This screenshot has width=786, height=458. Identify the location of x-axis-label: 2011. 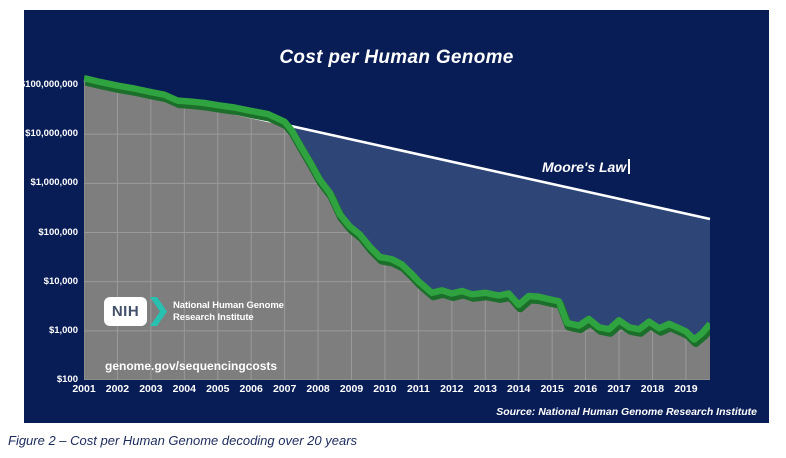
(418, 389).